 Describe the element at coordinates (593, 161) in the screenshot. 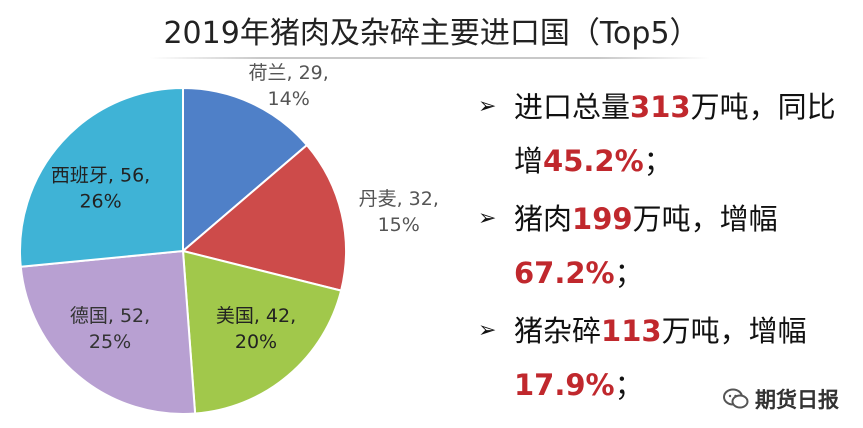

I see `bullet-number: 45.2%` at that location.